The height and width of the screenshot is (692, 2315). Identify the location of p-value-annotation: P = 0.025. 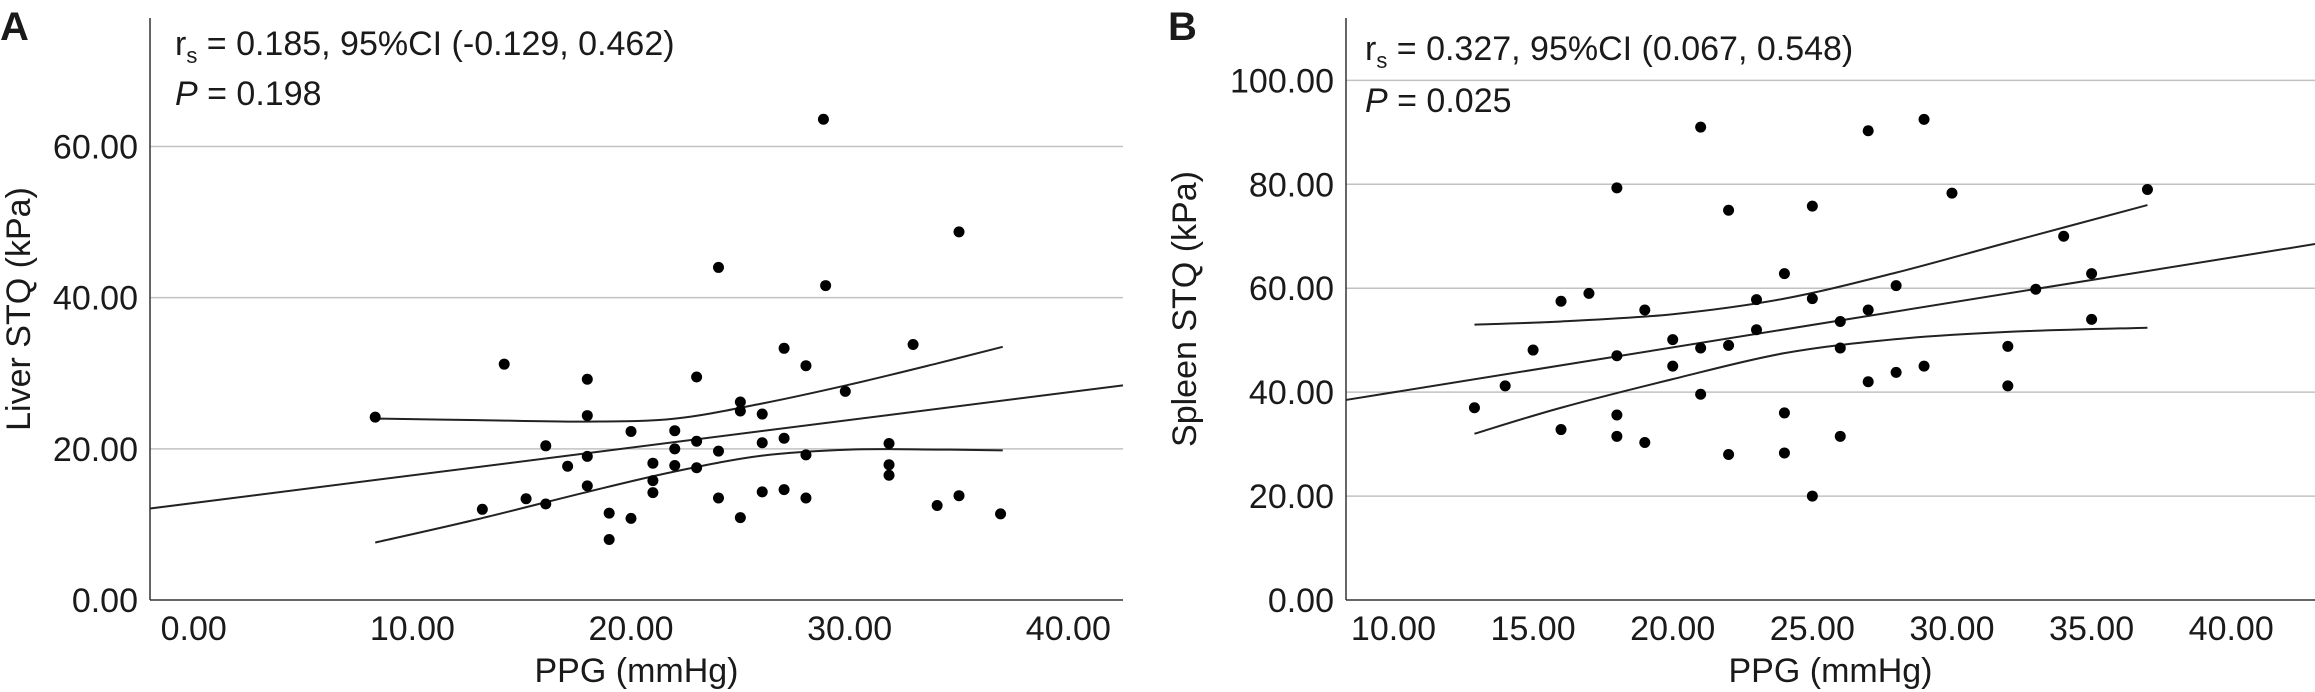
(1438, 101).